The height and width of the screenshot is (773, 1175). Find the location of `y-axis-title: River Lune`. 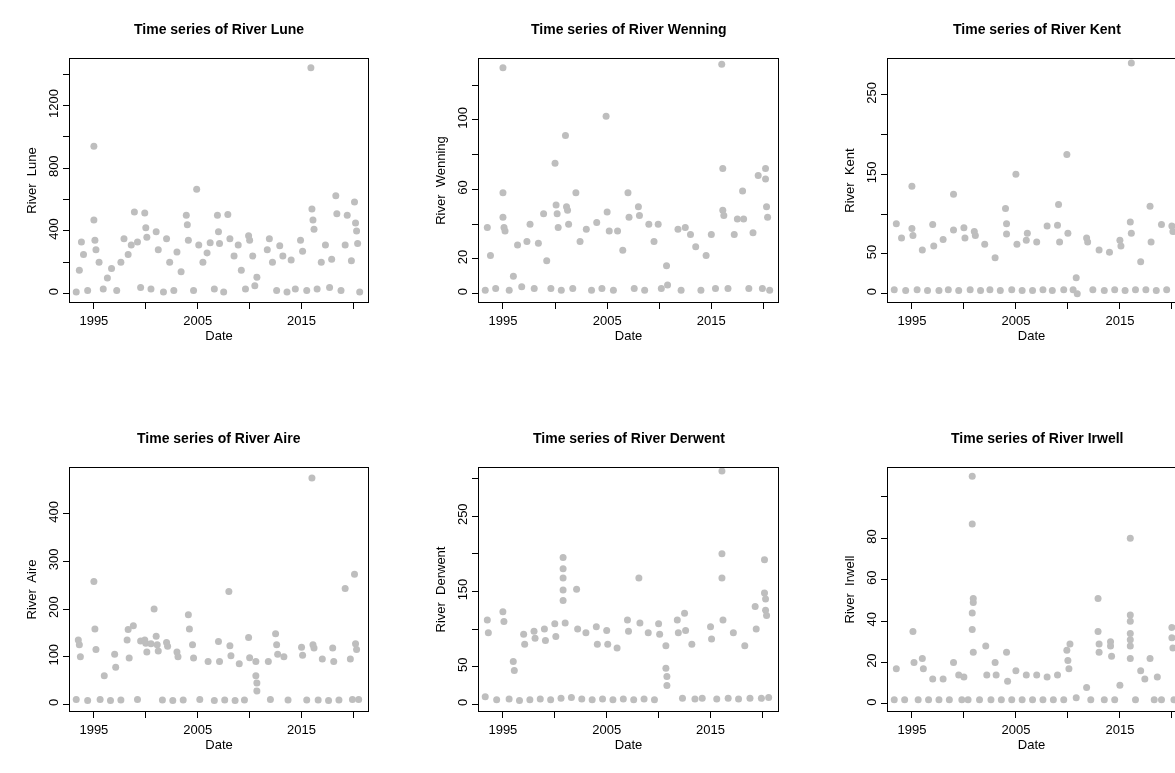

y-axis-title: River Lune is located at coordinates (31, 180).